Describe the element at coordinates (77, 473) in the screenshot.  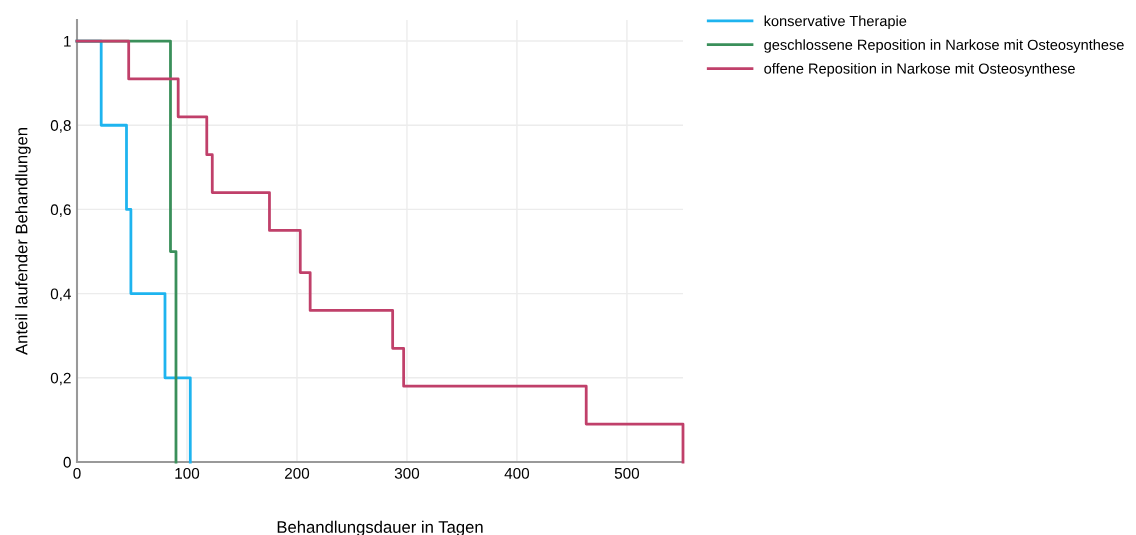
I see `x-tick-label: 0` at that location.